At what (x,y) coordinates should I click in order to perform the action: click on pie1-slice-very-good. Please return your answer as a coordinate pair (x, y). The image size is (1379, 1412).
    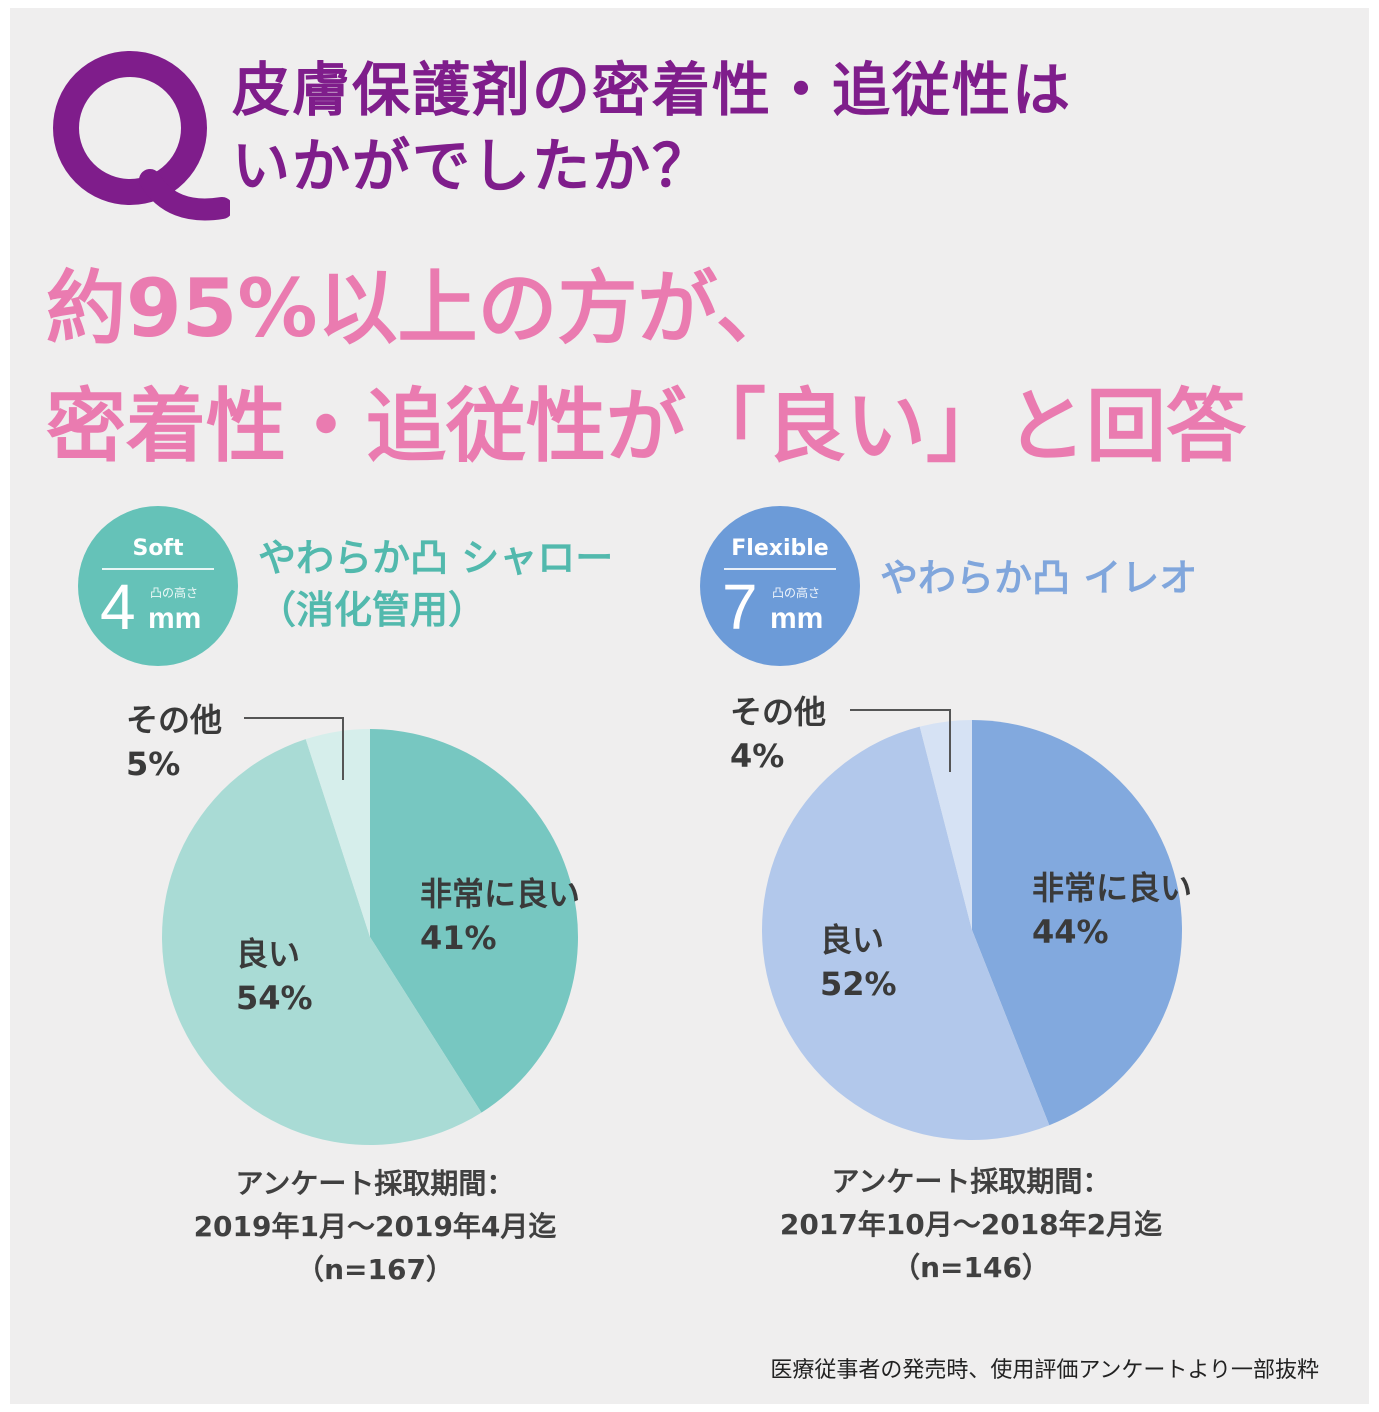
    Looking at the image, I should click on (474, 920).